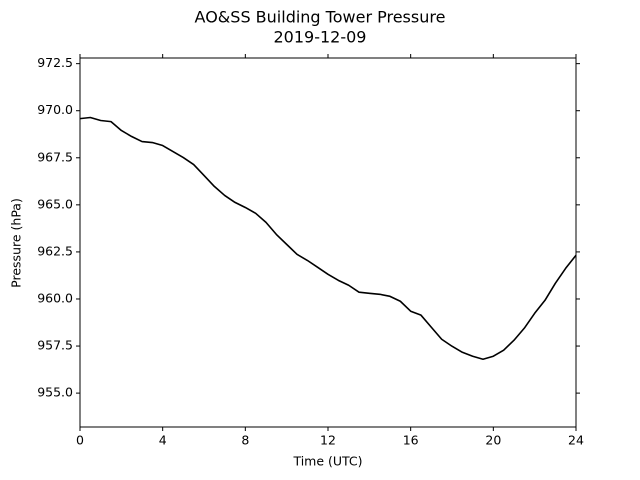 The width and height of the screenshot is (640, 480). I want to click on y-tick-label: 955.0, so click(55, 392).